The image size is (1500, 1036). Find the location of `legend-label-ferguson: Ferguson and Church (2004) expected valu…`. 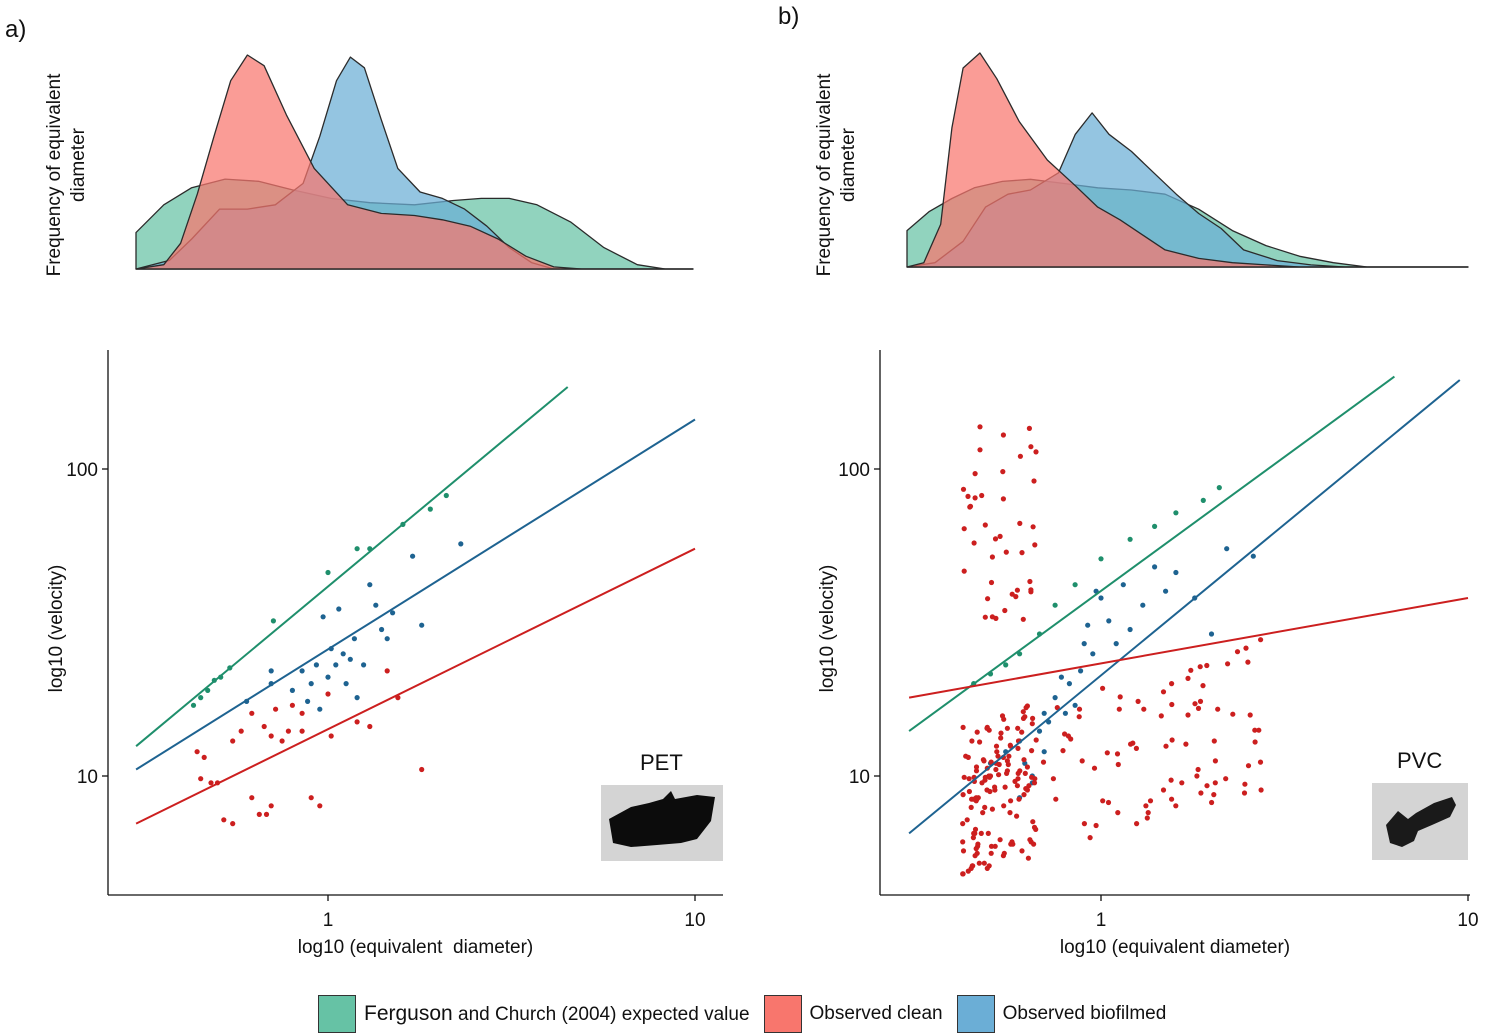

legend-label-ferguson: Ferguson and Church (2004) expected valu… is located at coordinates (557, 1014).